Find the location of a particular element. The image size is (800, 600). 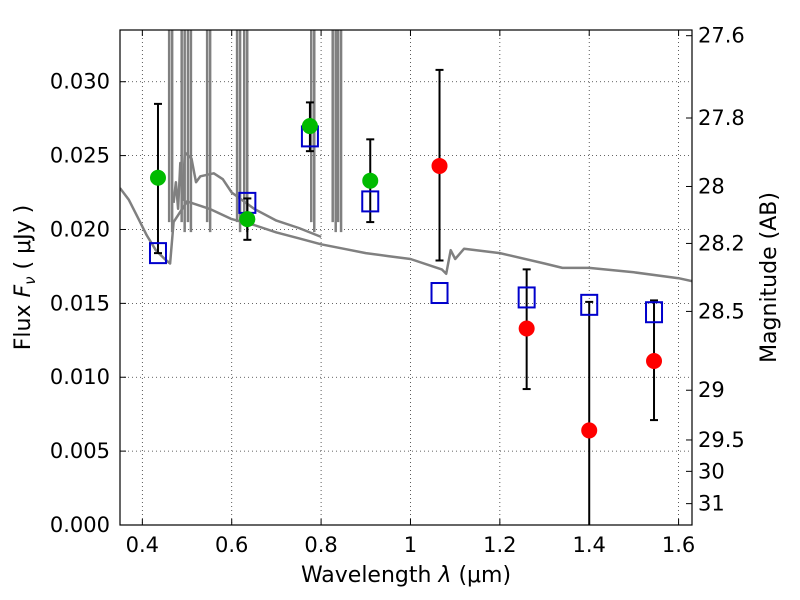

y2-tick-label: 31 is located at coordinates (711, 504).